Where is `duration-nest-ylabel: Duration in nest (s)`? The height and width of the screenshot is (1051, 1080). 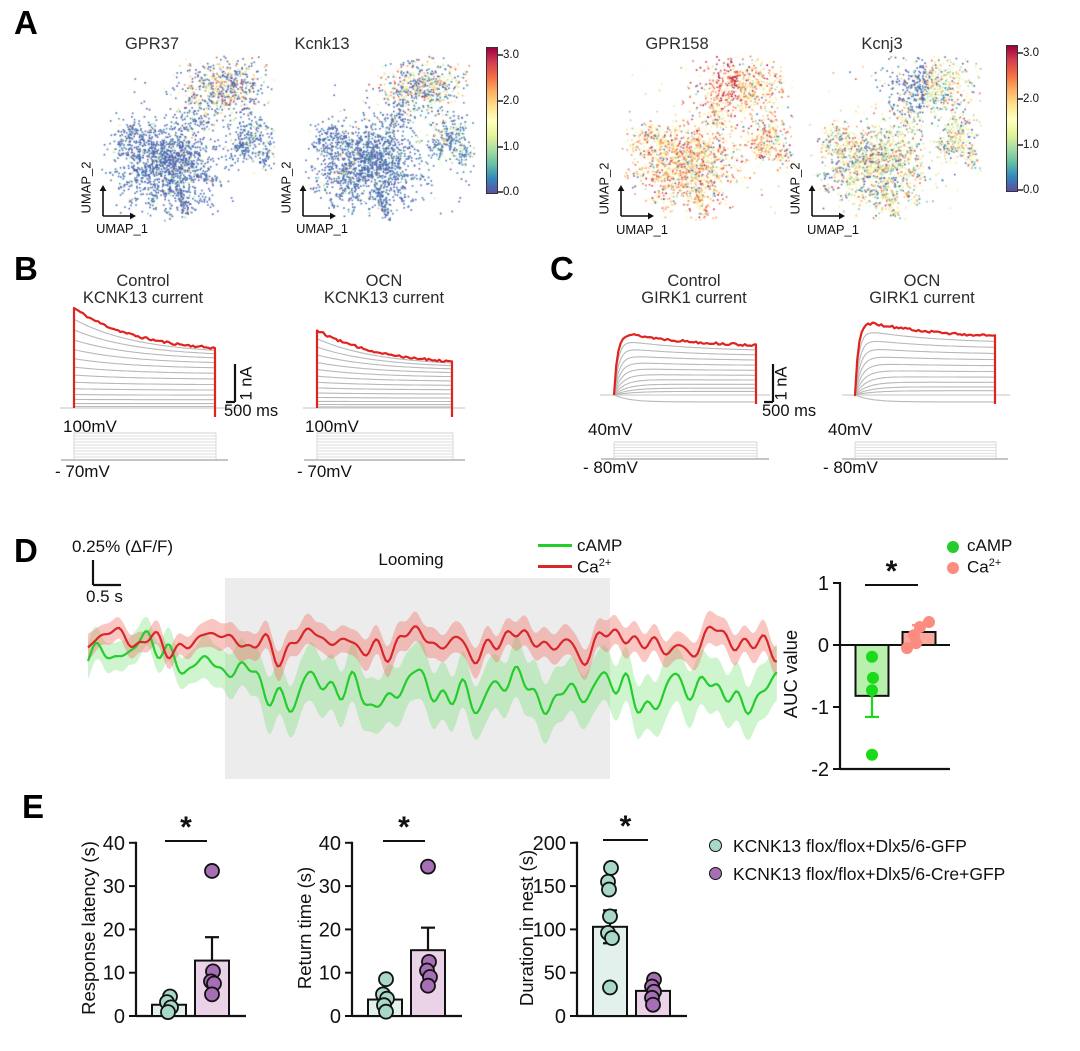
duration-nest-ylabel: Duration in nest (s) is located at coordinates (526, 928).